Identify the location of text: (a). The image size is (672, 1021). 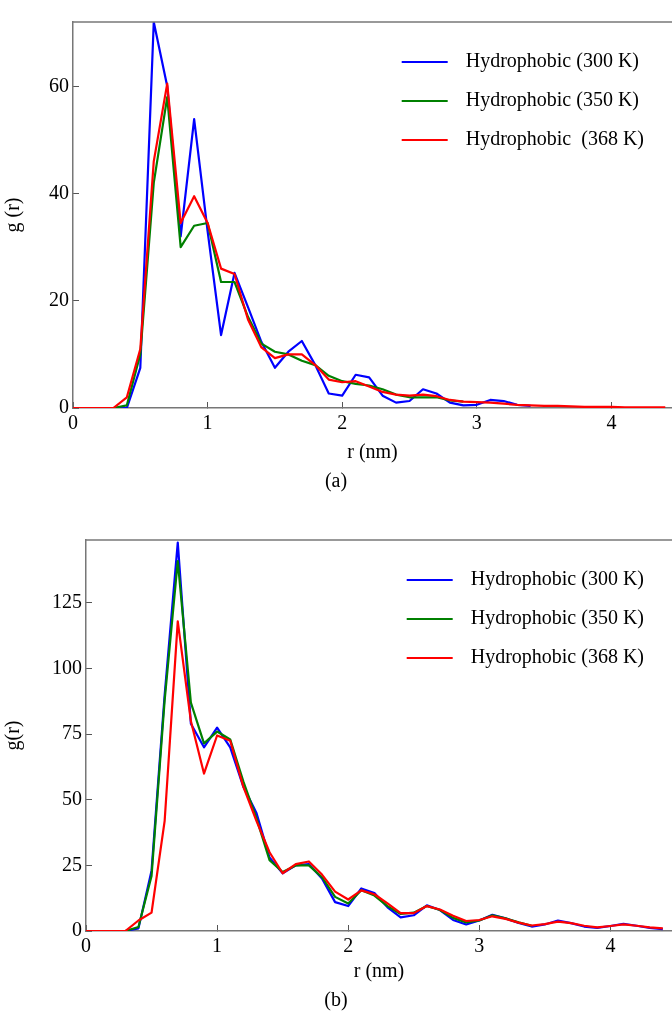
(336, 481).